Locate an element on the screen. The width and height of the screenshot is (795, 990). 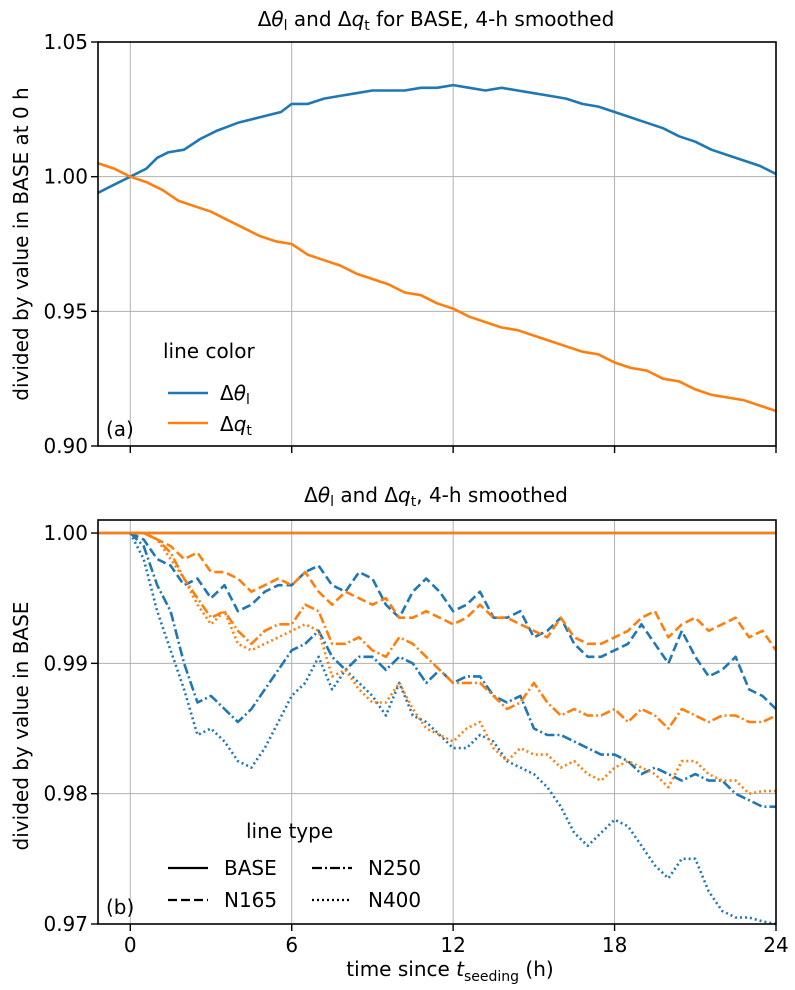
x-tick-label: 24 is located at coordinates (775, 945).